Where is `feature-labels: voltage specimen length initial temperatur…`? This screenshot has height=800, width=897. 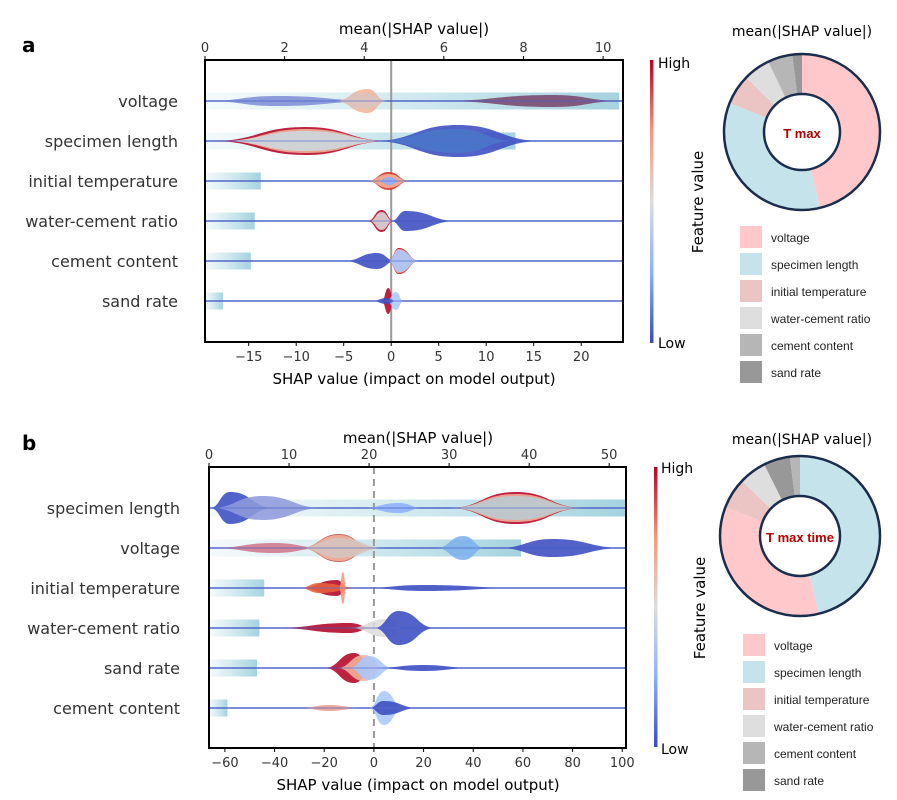 feature-labels: voltage specimen length initial temperatur… is located at coordinates (101, 201).